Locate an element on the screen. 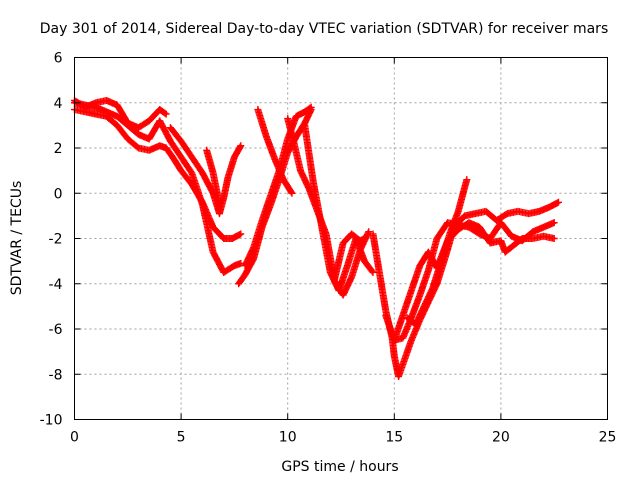 The height and width of the screenshot is (480, 640). x-tick-label: 15 is located at coordinates (394, 438).